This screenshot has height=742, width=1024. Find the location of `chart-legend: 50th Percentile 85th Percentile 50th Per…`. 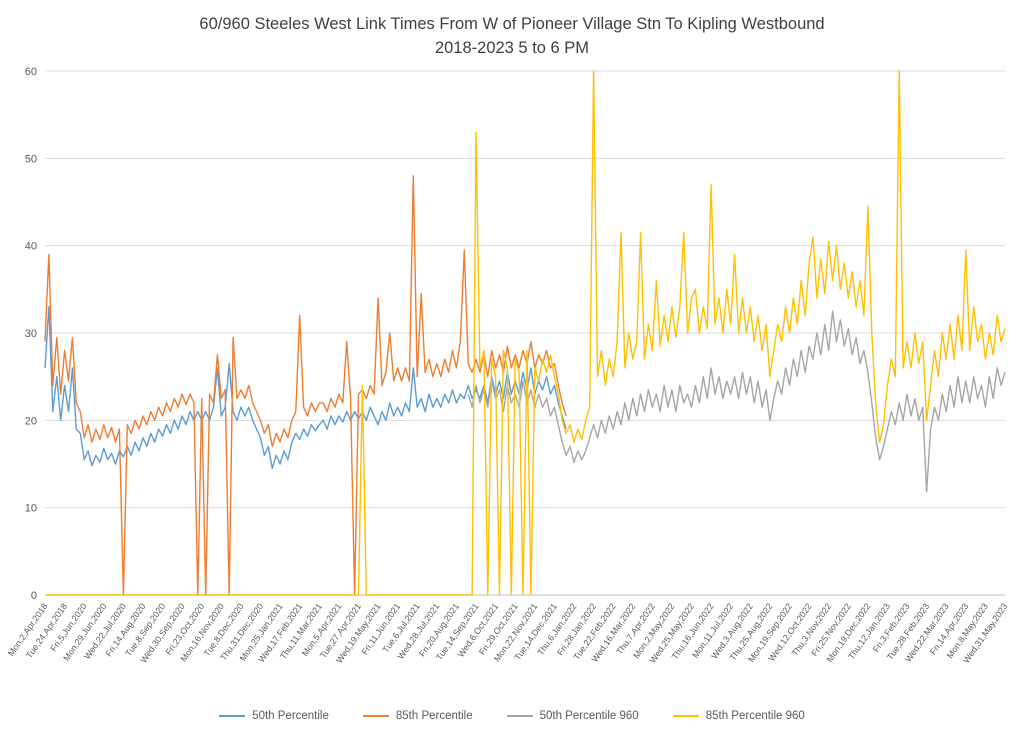

chart-legend: 50th Percentile 85th Percentile 50th Per… is located at coordinates (512, 716).